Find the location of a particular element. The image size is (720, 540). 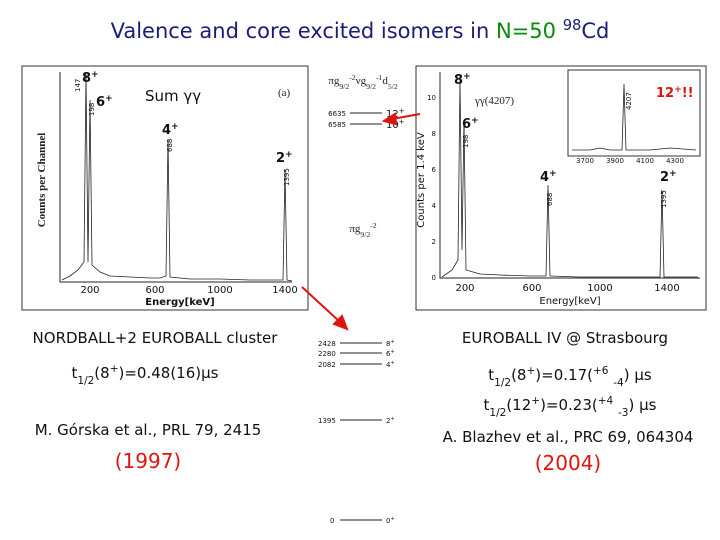

y-axis-label: Counts per 1.4 keV is located at coordinates (421, 180).